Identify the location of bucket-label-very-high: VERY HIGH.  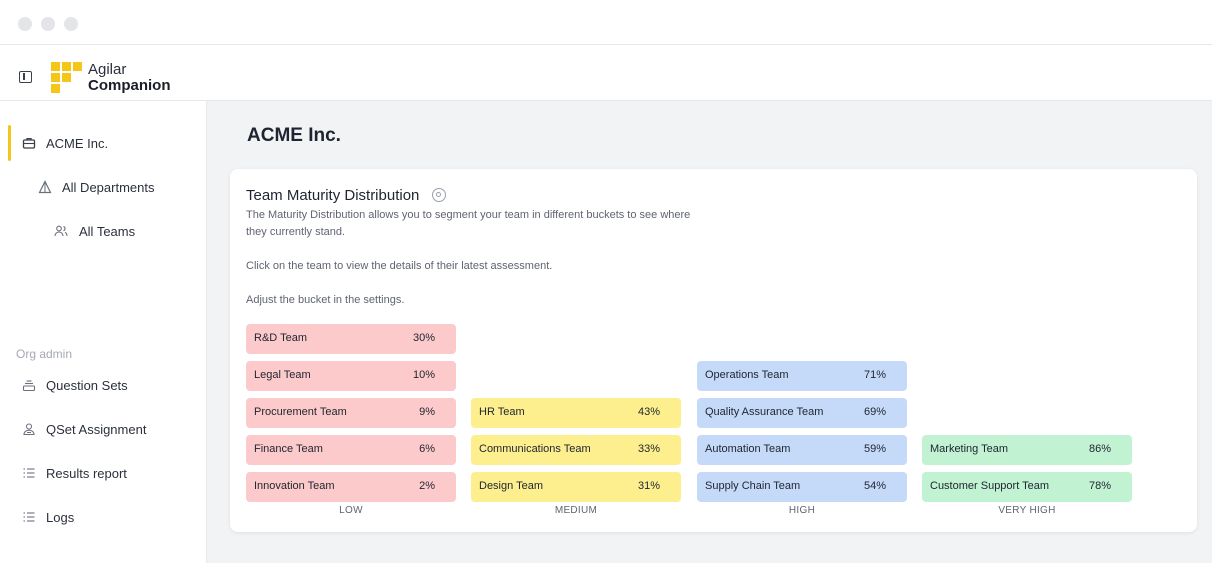
(1027, 510).